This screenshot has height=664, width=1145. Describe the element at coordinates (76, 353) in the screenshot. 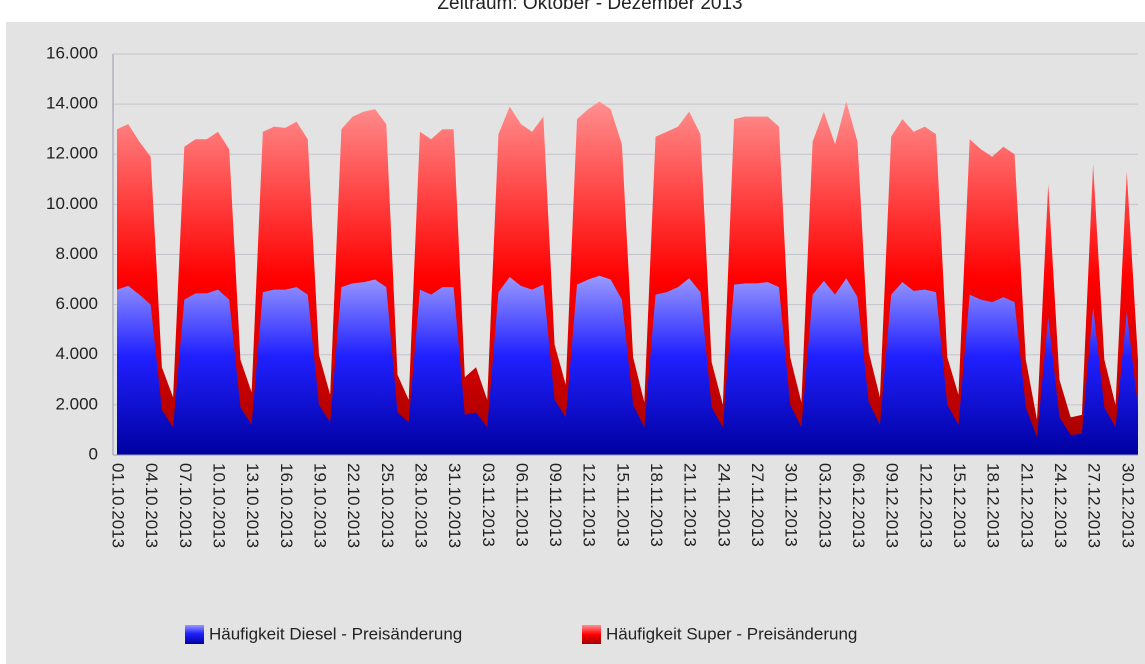

I see `y-tick-label: 4.000` at that location.